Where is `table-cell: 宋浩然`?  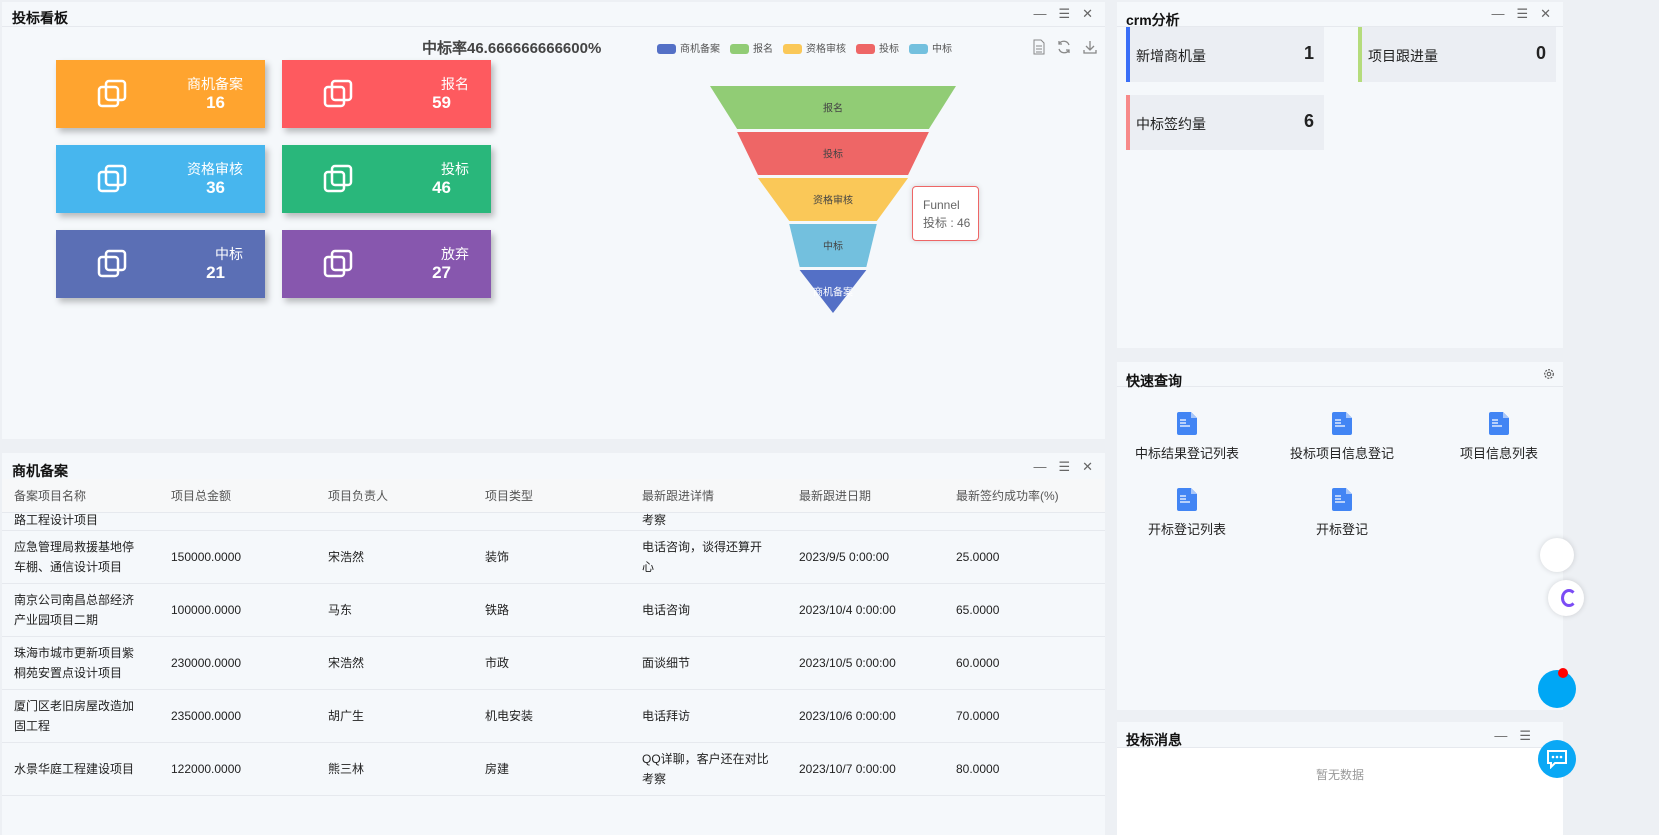 table-cell: 宋浩然 is located at coordinates (394, 557).